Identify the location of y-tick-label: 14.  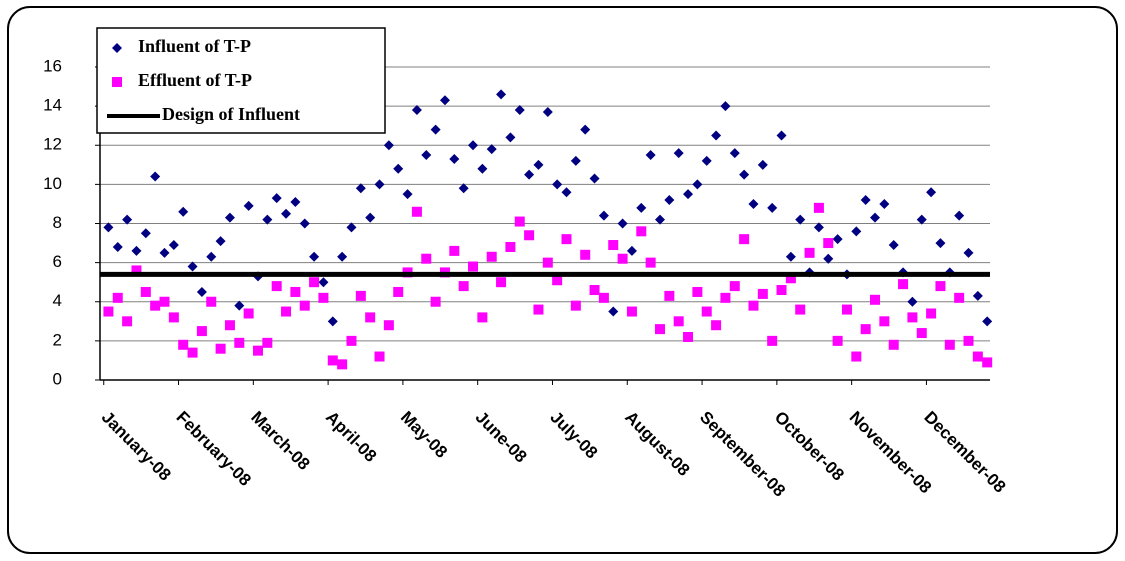
(52, 105).